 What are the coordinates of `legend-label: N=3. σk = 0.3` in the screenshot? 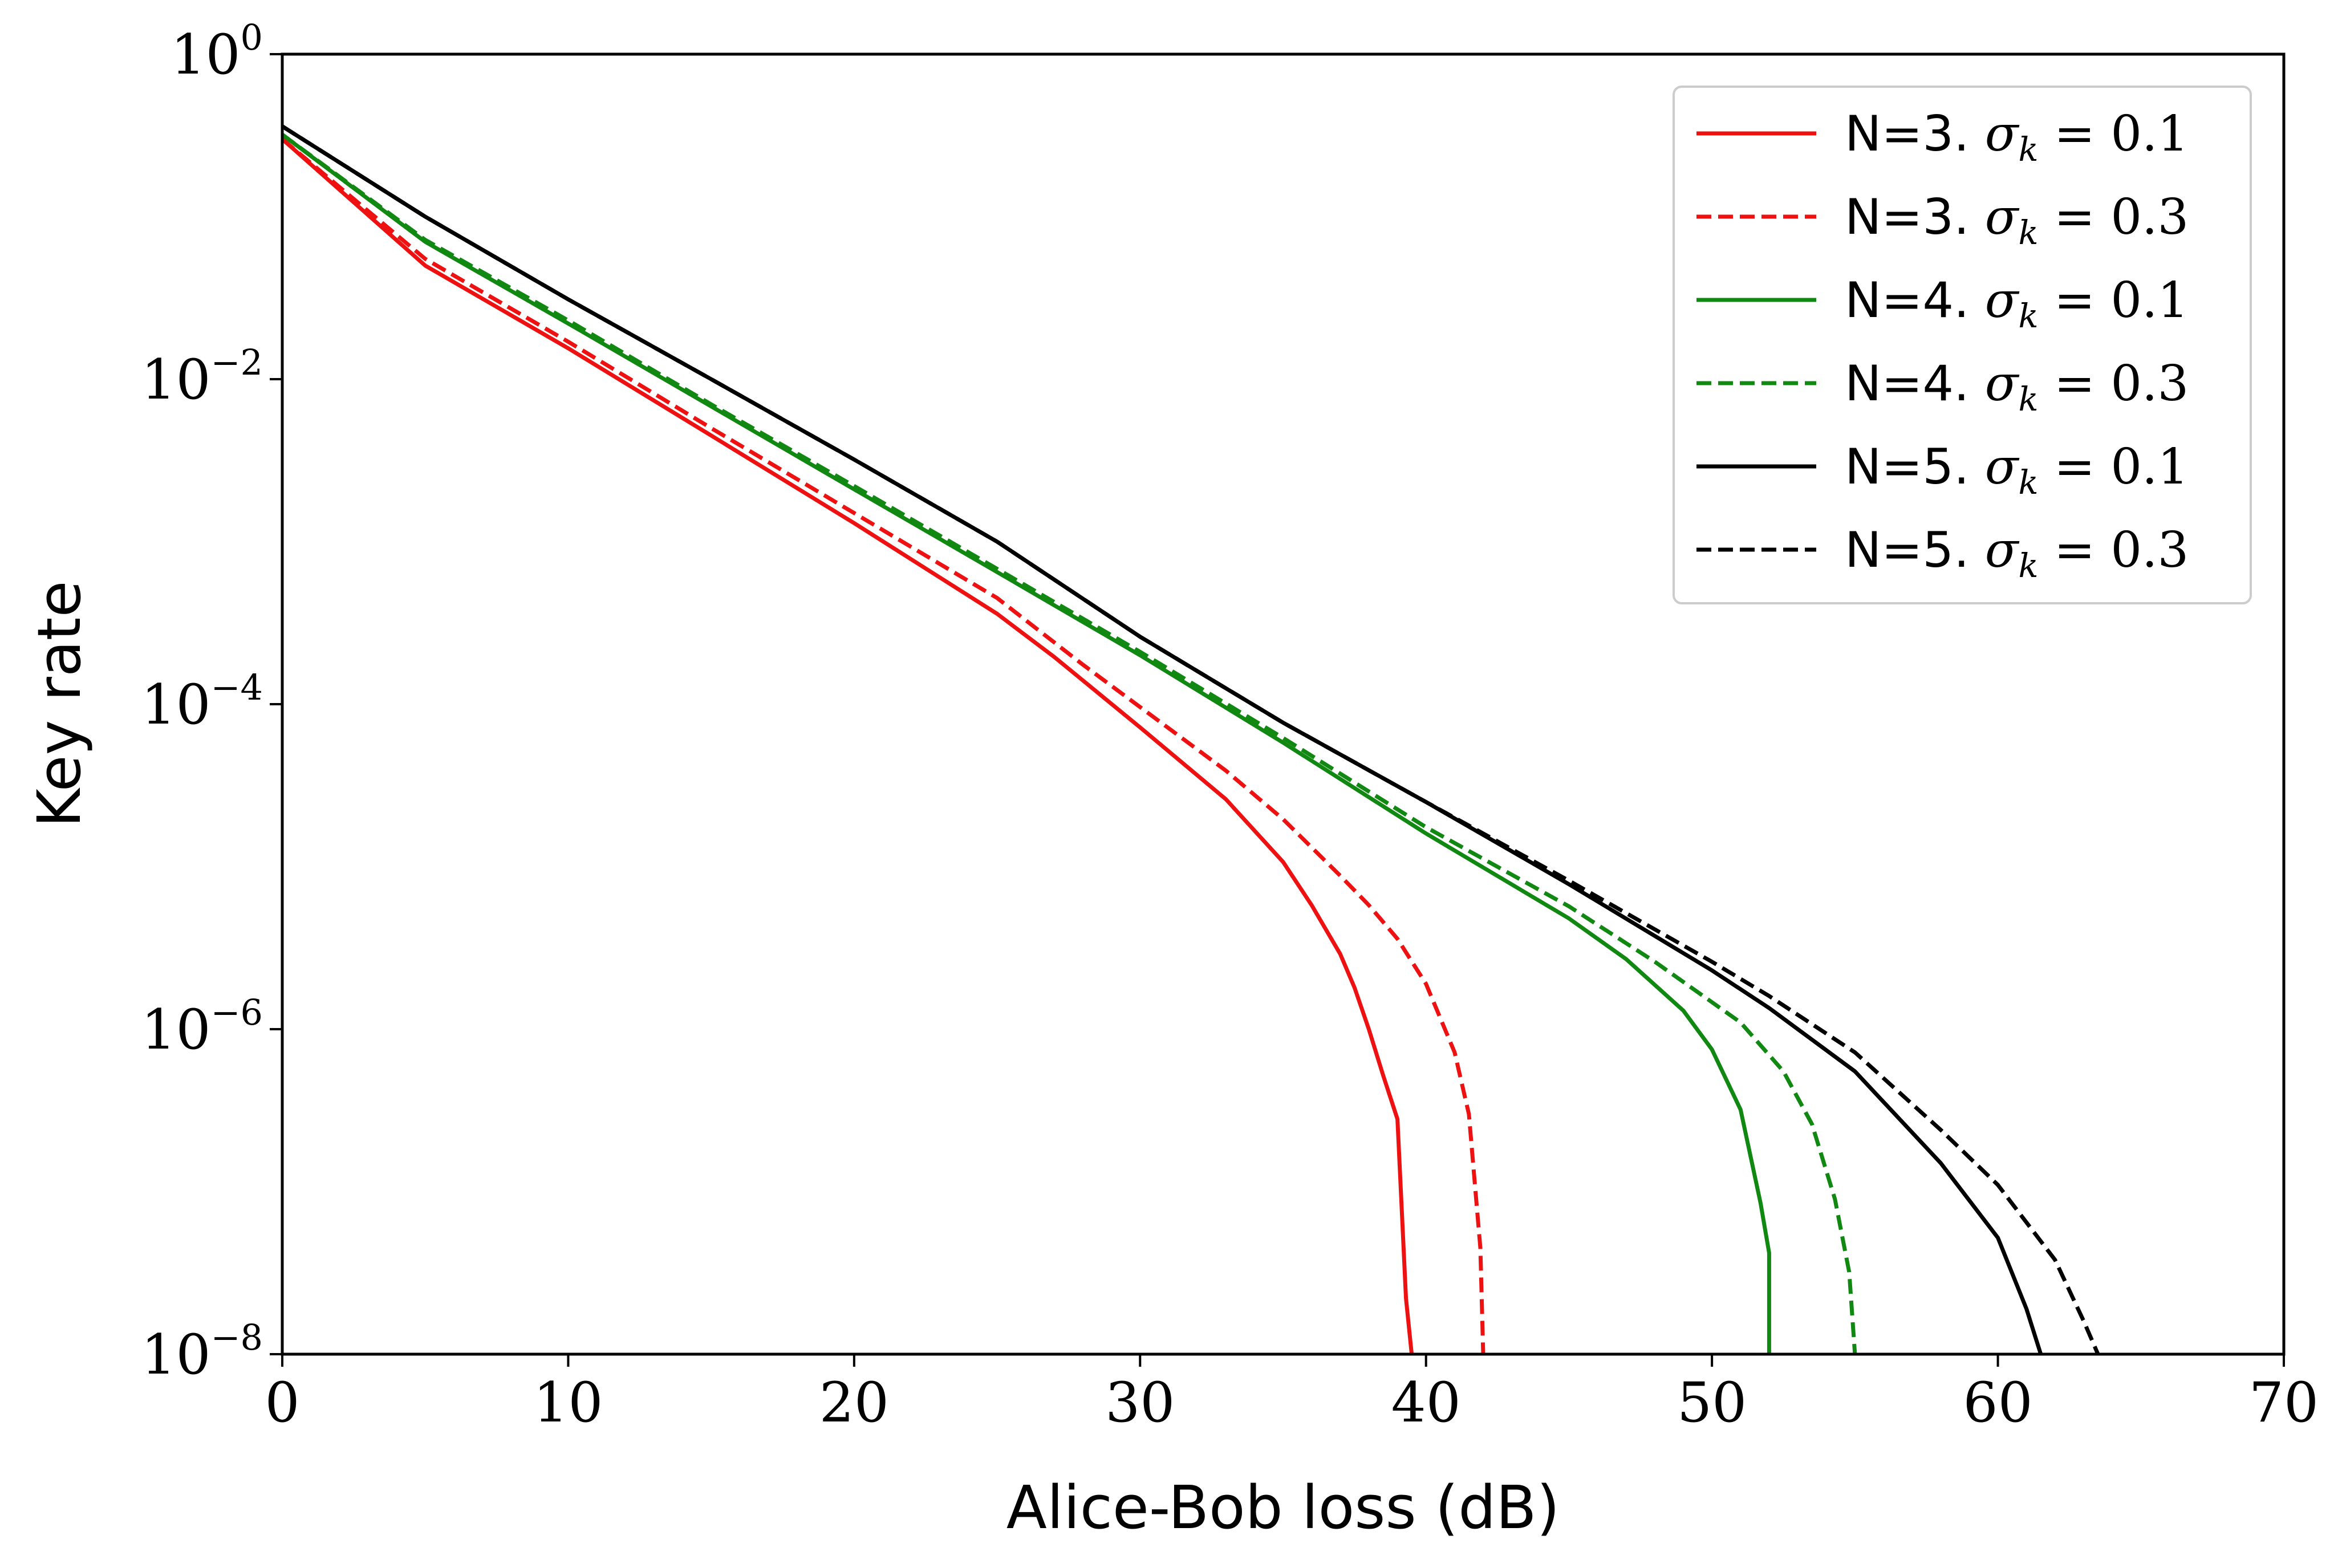 It's located at (2017, 221).